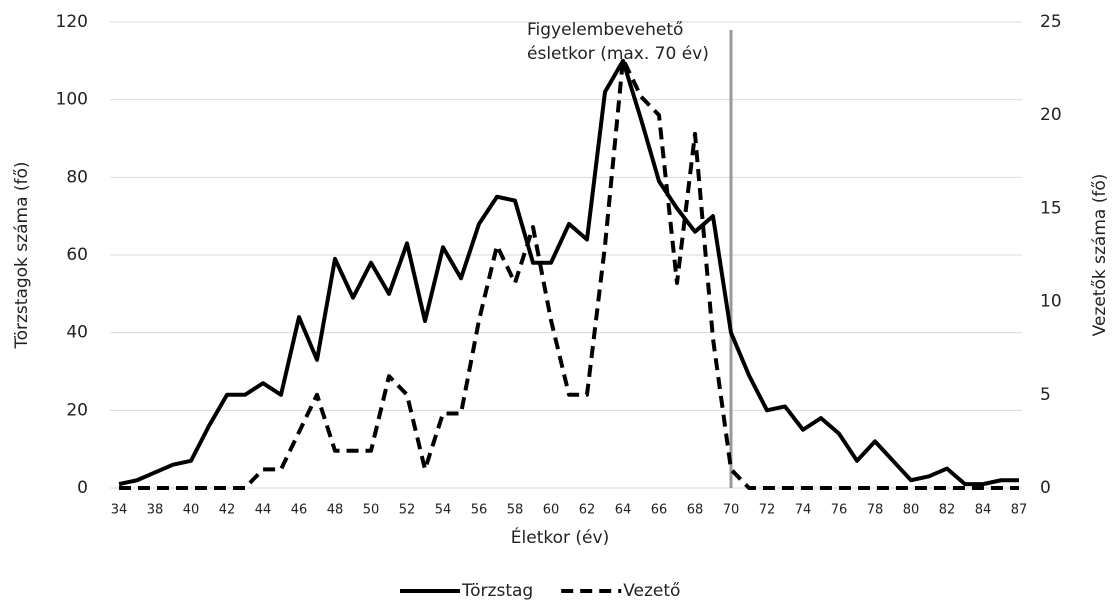 The width and height of the screenshot is (1117, 601). Describe the element at coordinates (947, 510) in the screenshot. I see `x-tick-label: 82` at that location.